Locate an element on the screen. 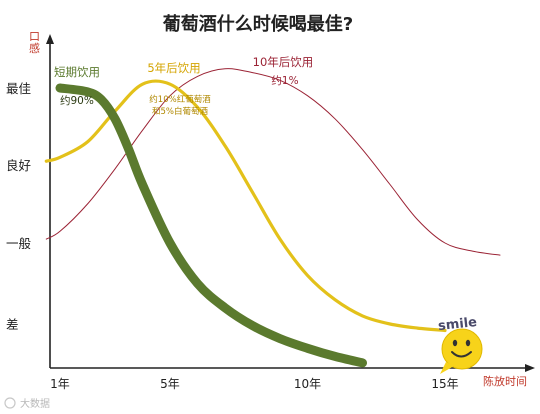 The width and height of the screenshot is (540, 414). watermark: 大数据 is located at coordinates (27, 403).